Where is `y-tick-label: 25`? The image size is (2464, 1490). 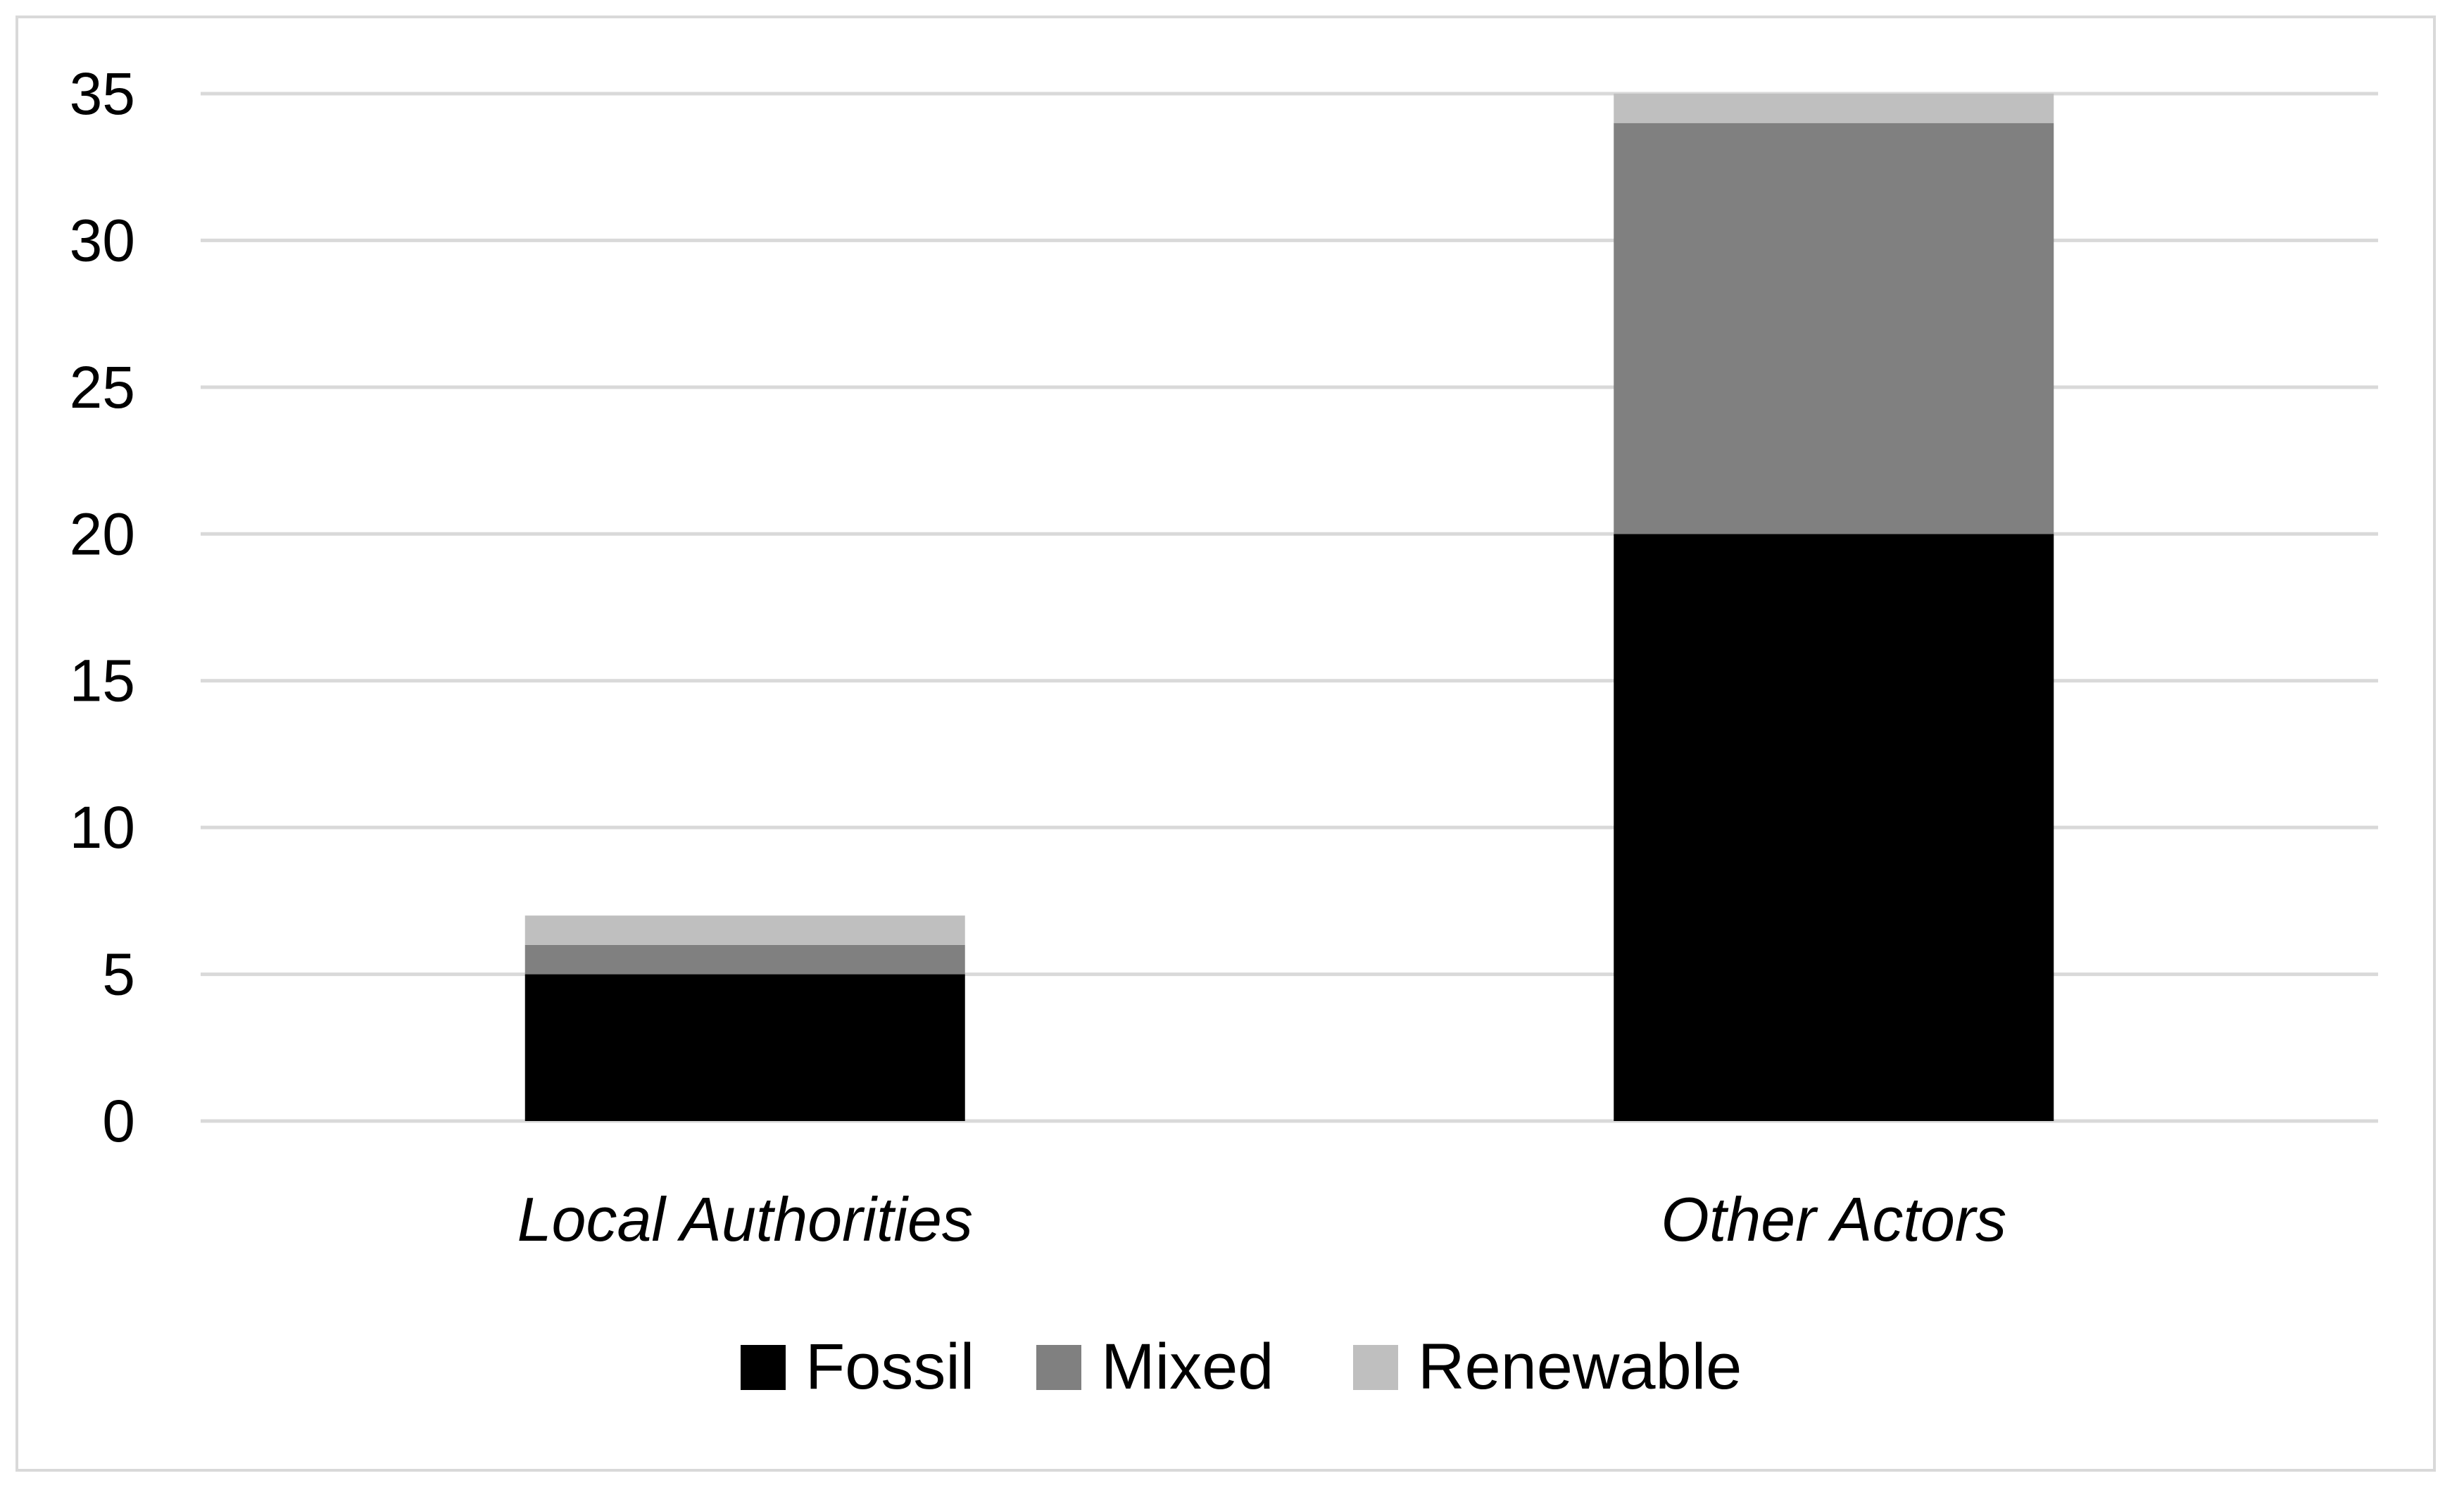
y-tick-label: 25 is located at coordinates (102, 387).